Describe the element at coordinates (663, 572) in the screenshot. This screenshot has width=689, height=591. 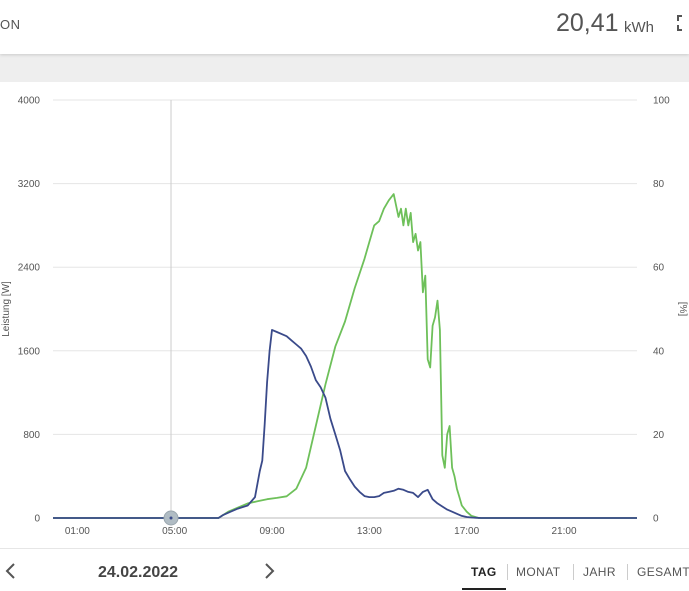
I see `tab-total: GESAMT` at that location.